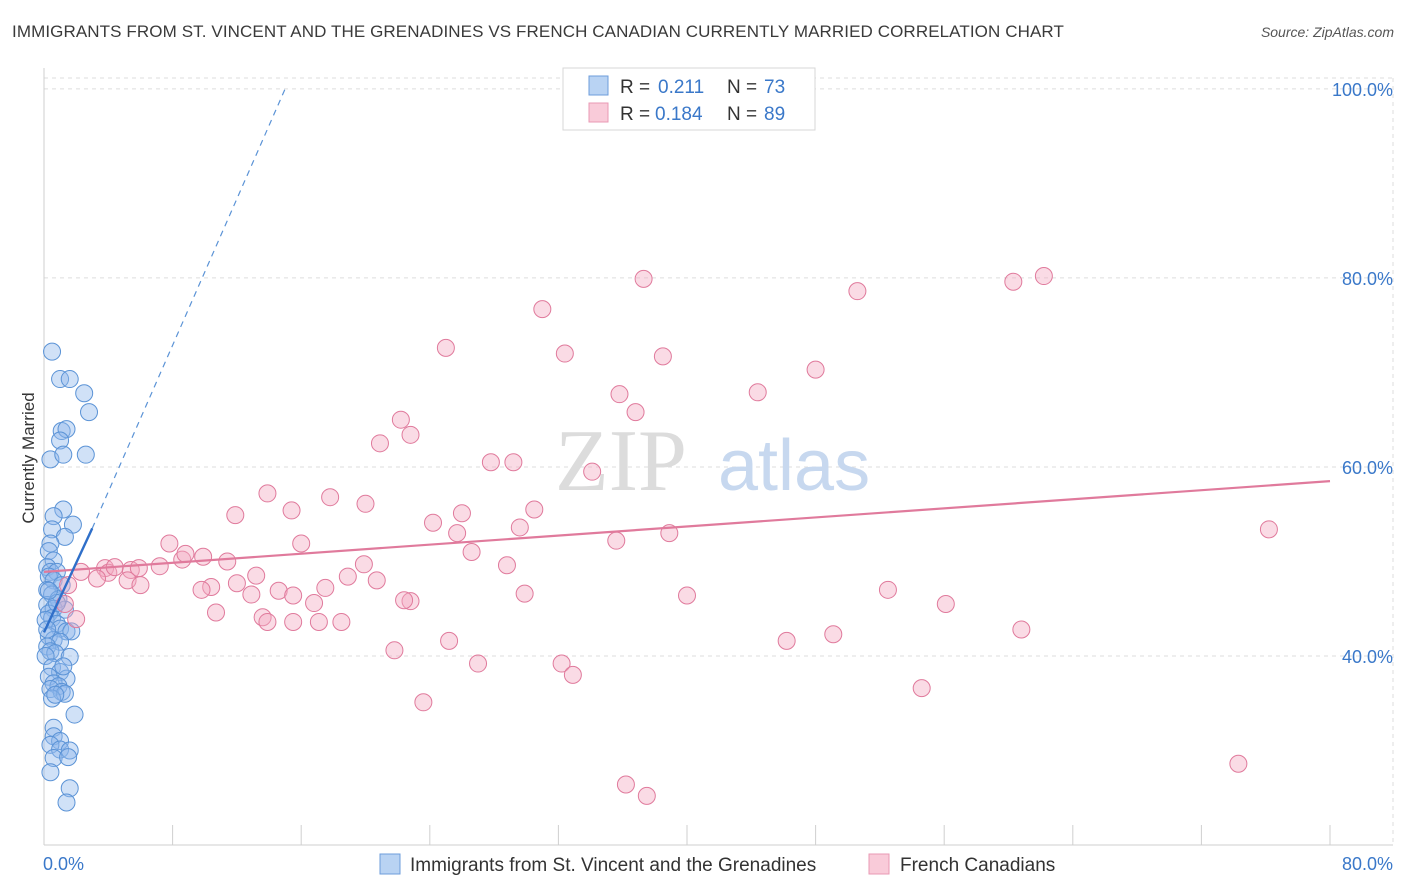 The image size is (1406, 892). What do you see at coordinates (1367, 864) in the screenshot?
I see `x-tick-label-max: 80.0%` at bounding box center [1367, 864].